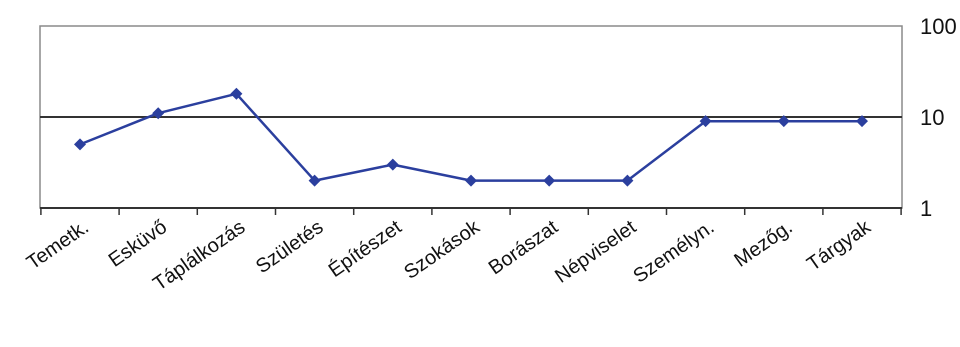  What do you see at coordinates (938, 26) in the screenshot?
I see `y-tick-label: 100` at bounding box center [938, 26].